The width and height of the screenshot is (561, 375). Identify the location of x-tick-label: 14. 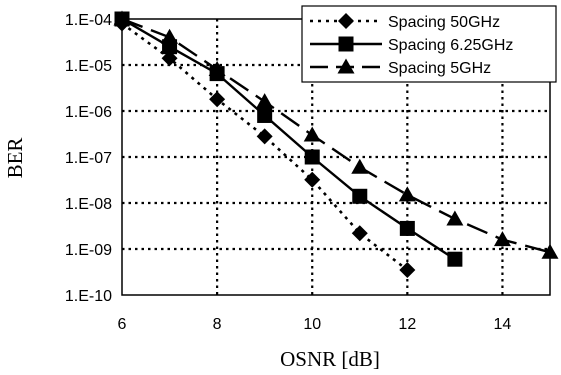
(503, 324).